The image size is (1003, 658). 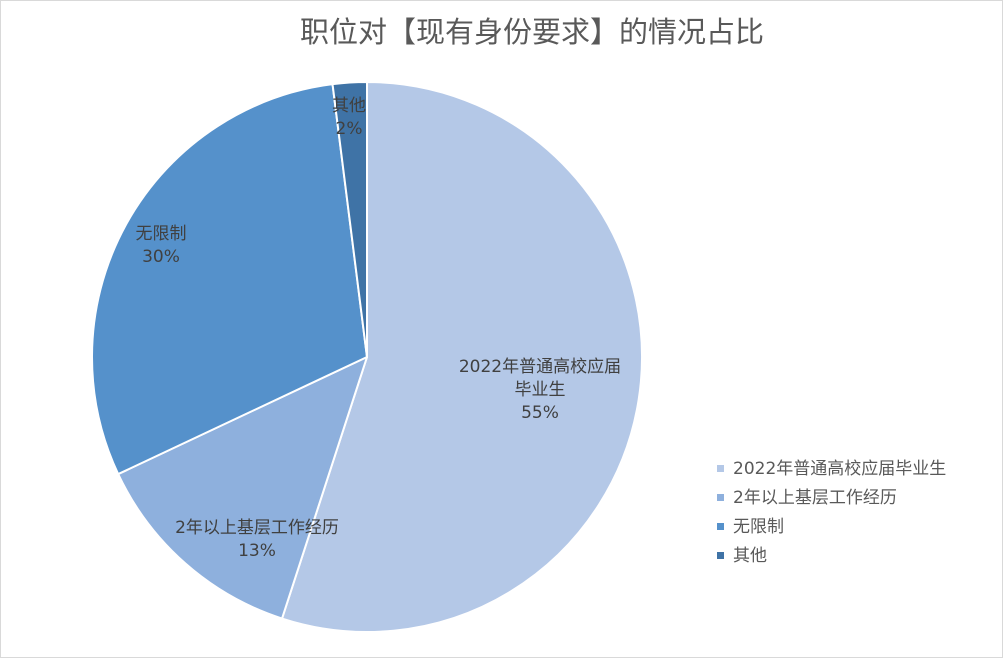 What do you see at coordinates (758, 526) in the screenshot?
I see `legend-label-3: 无限制` at bounding box center [758, 526].